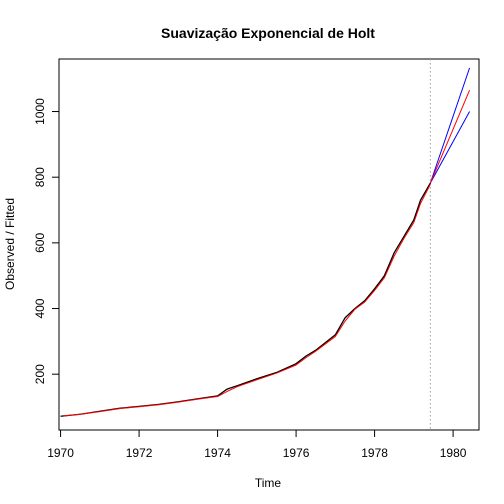 This screenshot has width=504, height=504. What do you see at coordinates (217, 453) in the screenshot?
I see `x-tick-label: 1974` at bounding box center [217, 453].